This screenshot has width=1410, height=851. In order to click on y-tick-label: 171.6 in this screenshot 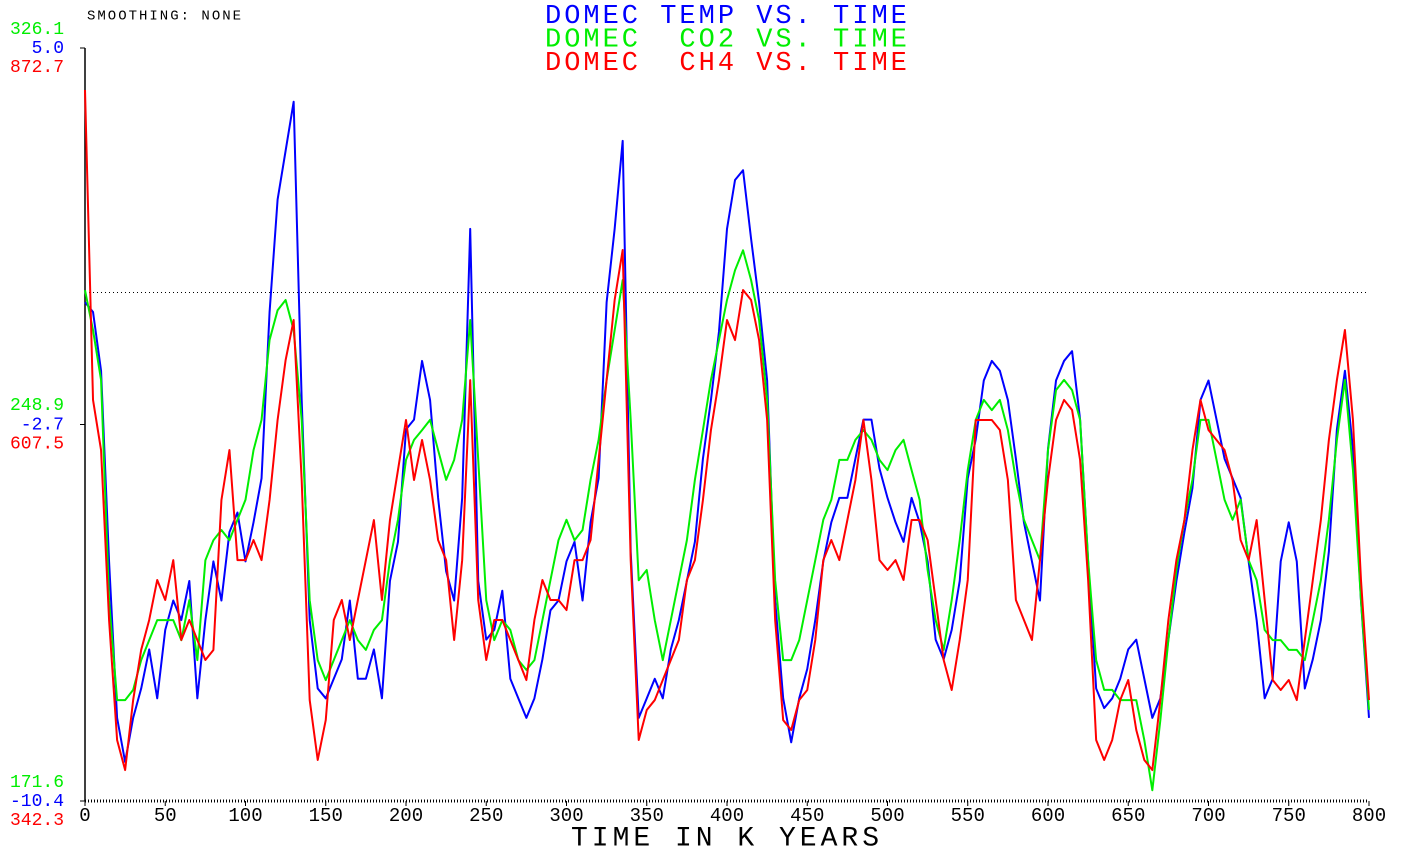, I will do `click(37, 783)`.